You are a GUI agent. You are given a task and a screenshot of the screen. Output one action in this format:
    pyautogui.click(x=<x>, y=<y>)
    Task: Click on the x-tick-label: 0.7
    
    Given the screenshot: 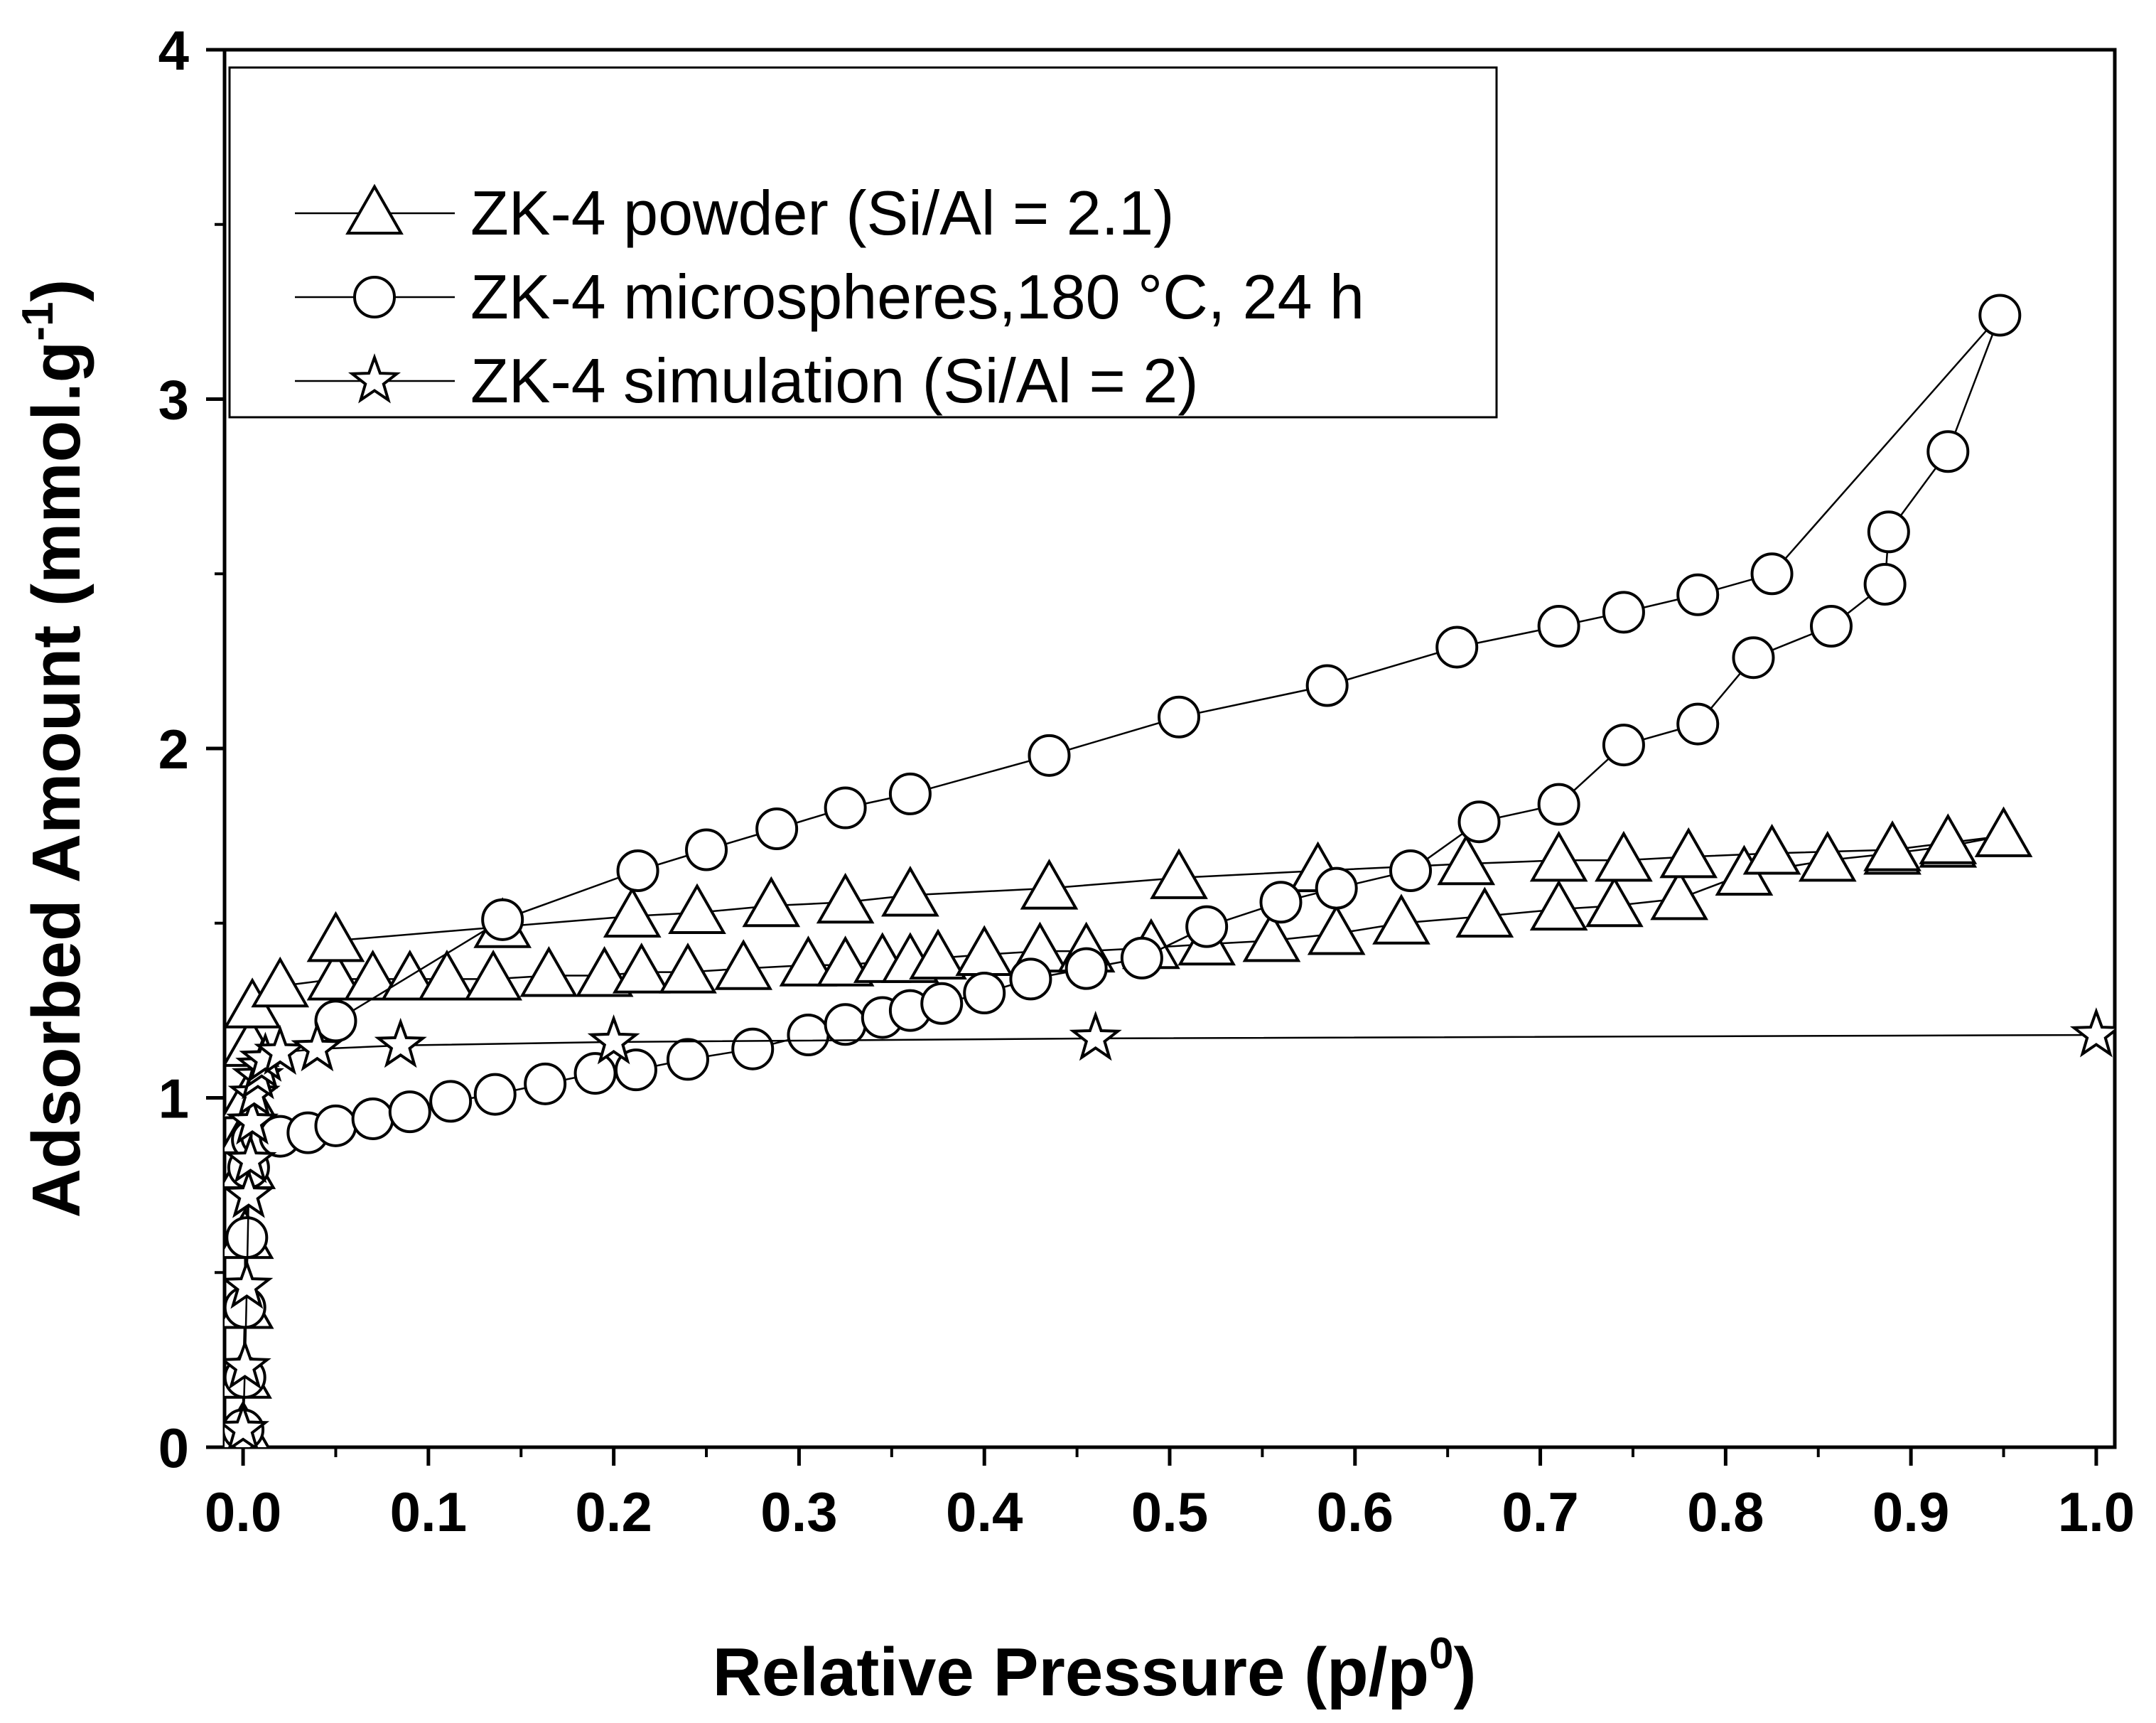 What is the action you would take?
    pyautogui.click(x=1540, y=1512)
    